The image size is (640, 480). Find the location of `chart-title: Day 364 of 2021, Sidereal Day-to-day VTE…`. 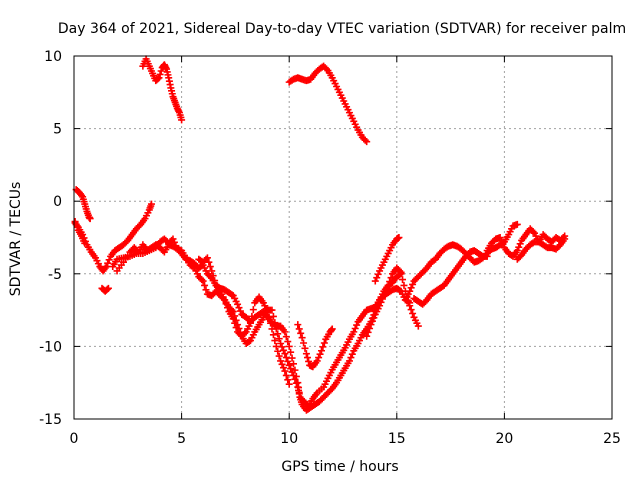

chart-title: Day 364 of 2021, Sidereal Day-to-day VTE… is located at coordinates (342, 29).